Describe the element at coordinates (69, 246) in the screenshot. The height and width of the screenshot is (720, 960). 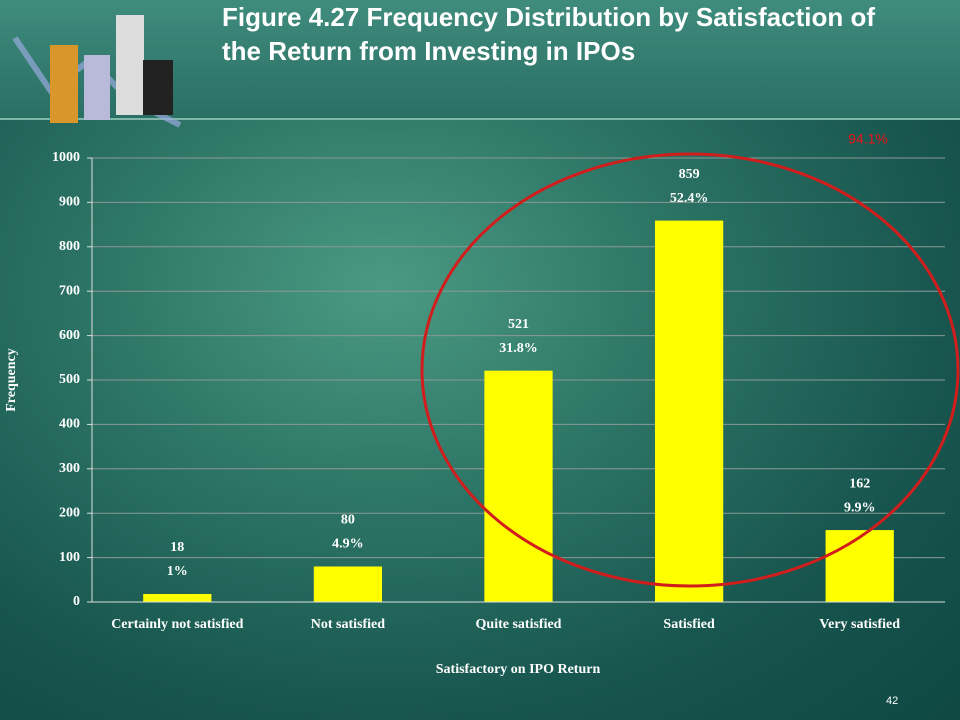
I see `y-tick-label: 800` at that location.